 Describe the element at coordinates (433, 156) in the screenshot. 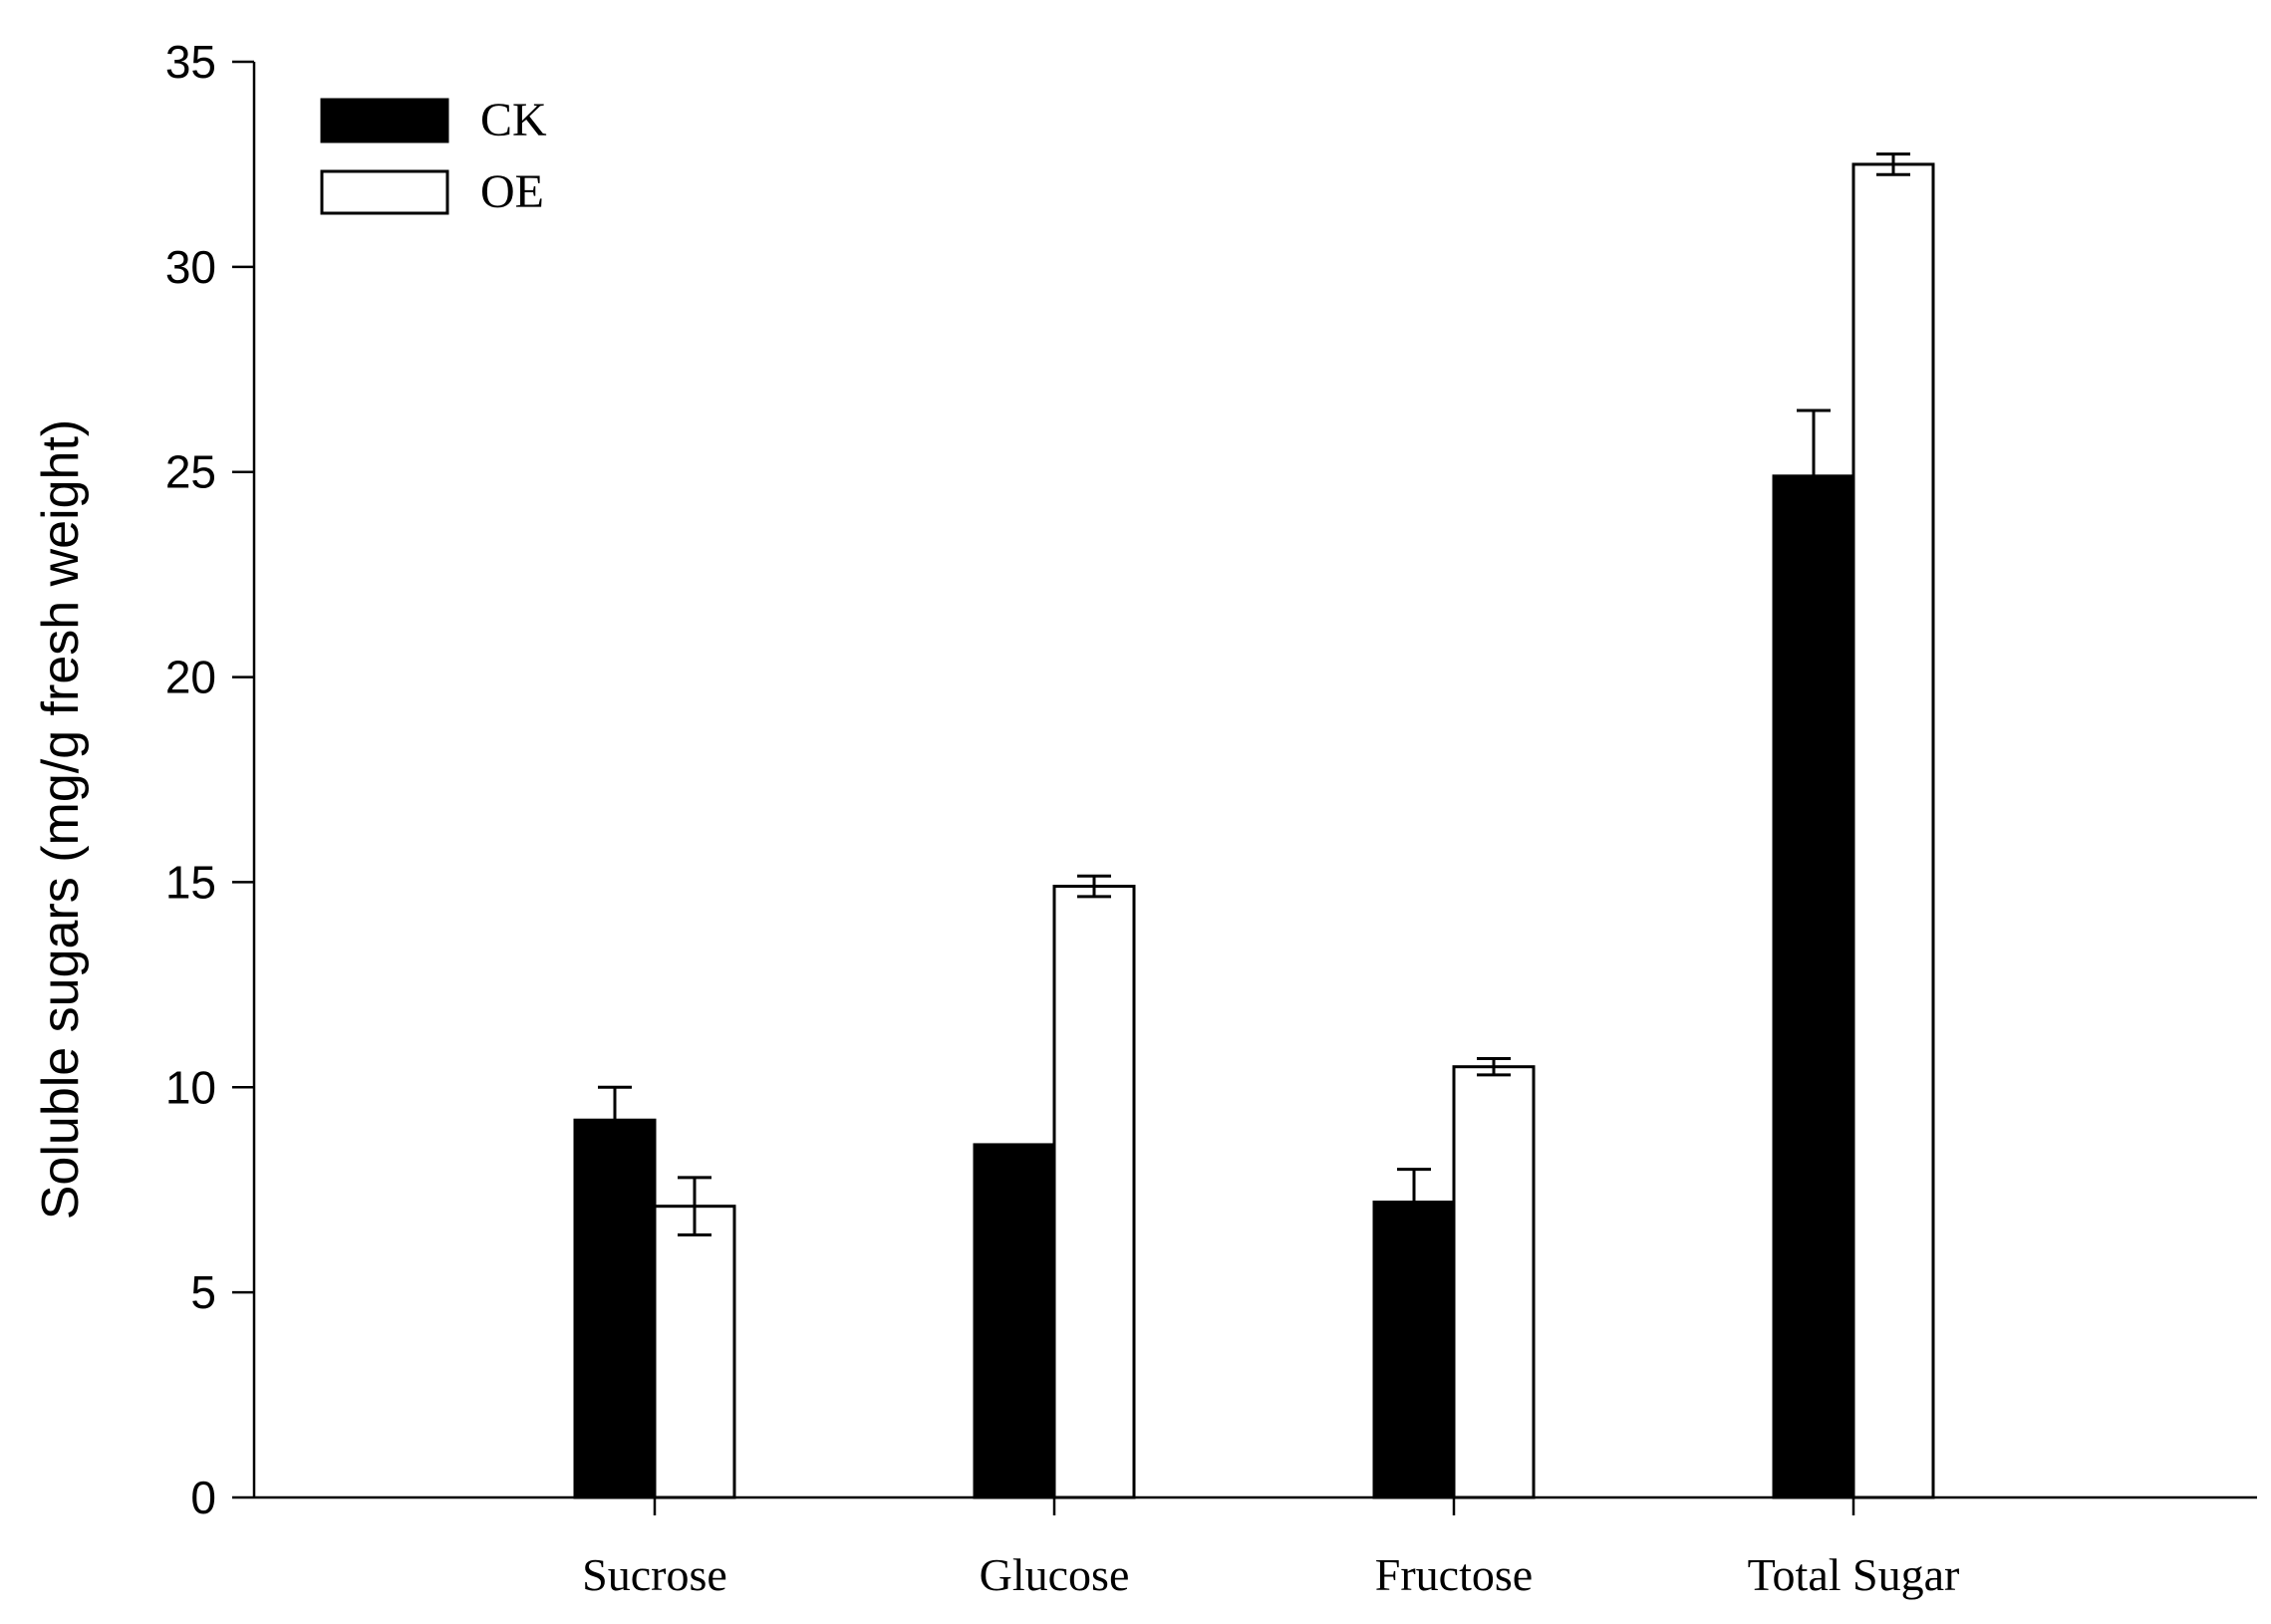

I see `legend: CK OE` at that location.